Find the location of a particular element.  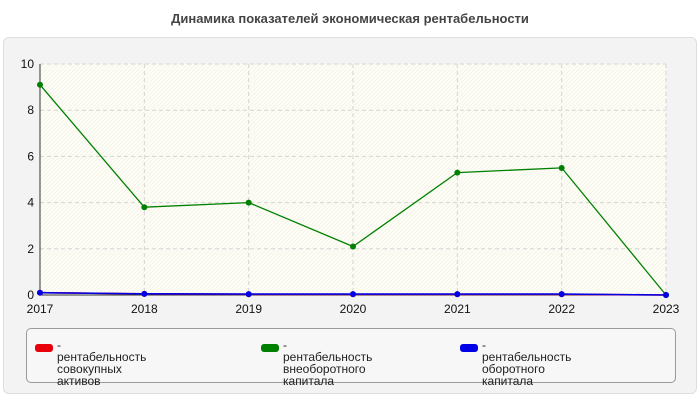

legend-label: - рентабельность совокупных активов is located at coordinates (102, 363).